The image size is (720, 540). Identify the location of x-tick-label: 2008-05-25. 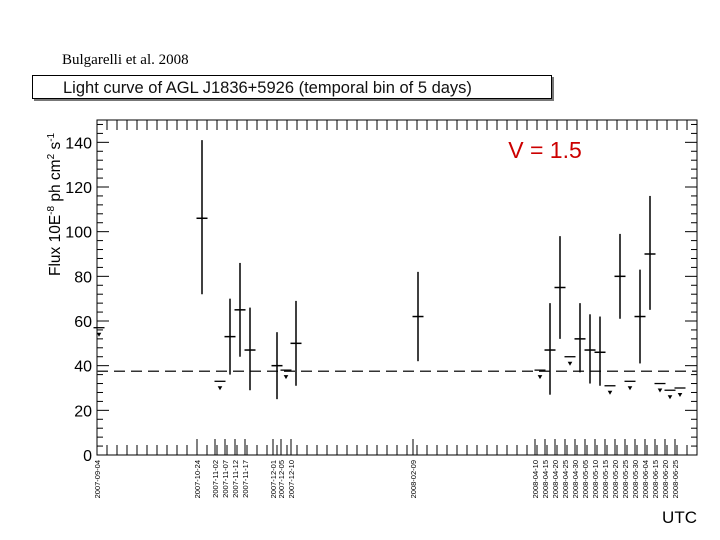
(625, 479).